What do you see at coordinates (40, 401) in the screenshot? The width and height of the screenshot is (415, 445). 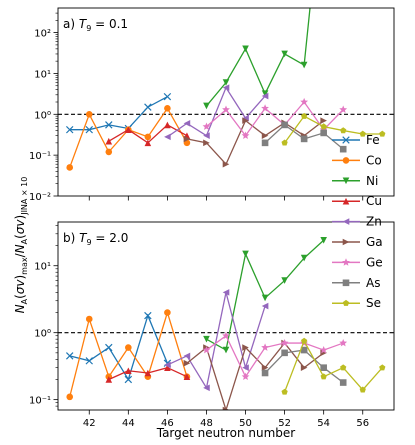 I see `y-tick-label: 10⁻¹` at bounding box center [40, 401].